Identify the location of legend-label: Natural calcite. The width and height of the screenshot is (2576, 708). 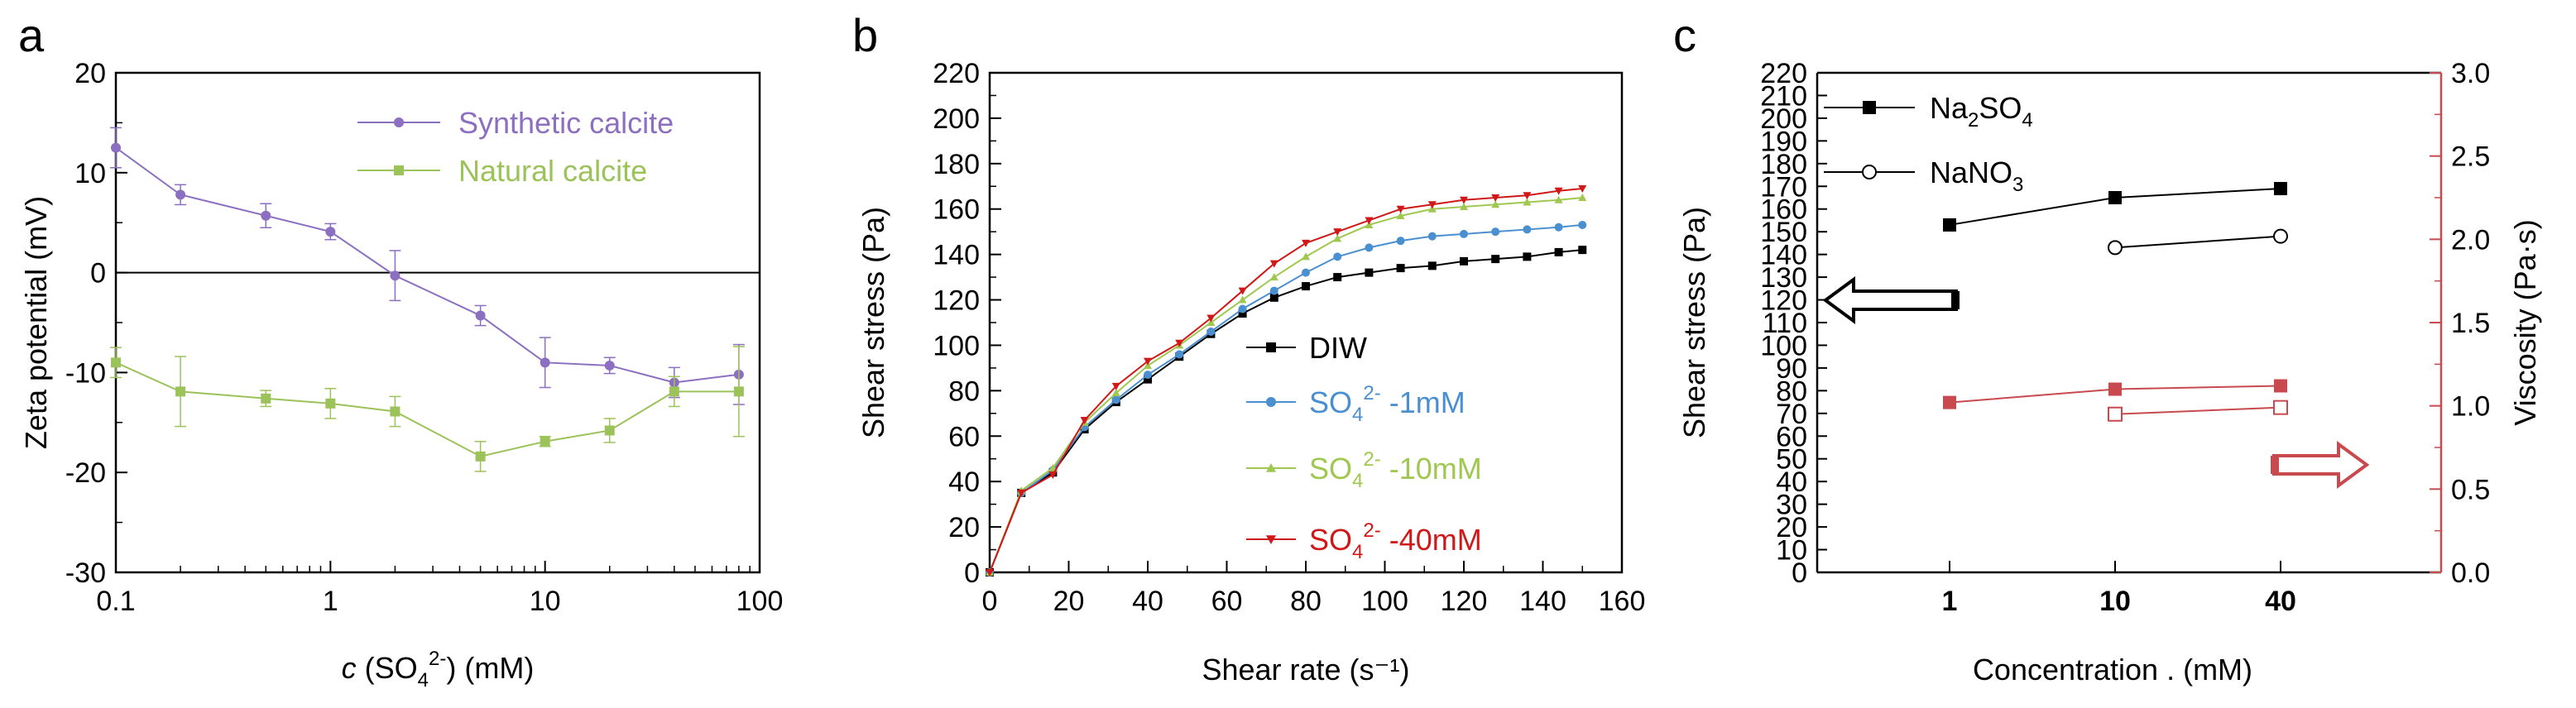
(552, 171).